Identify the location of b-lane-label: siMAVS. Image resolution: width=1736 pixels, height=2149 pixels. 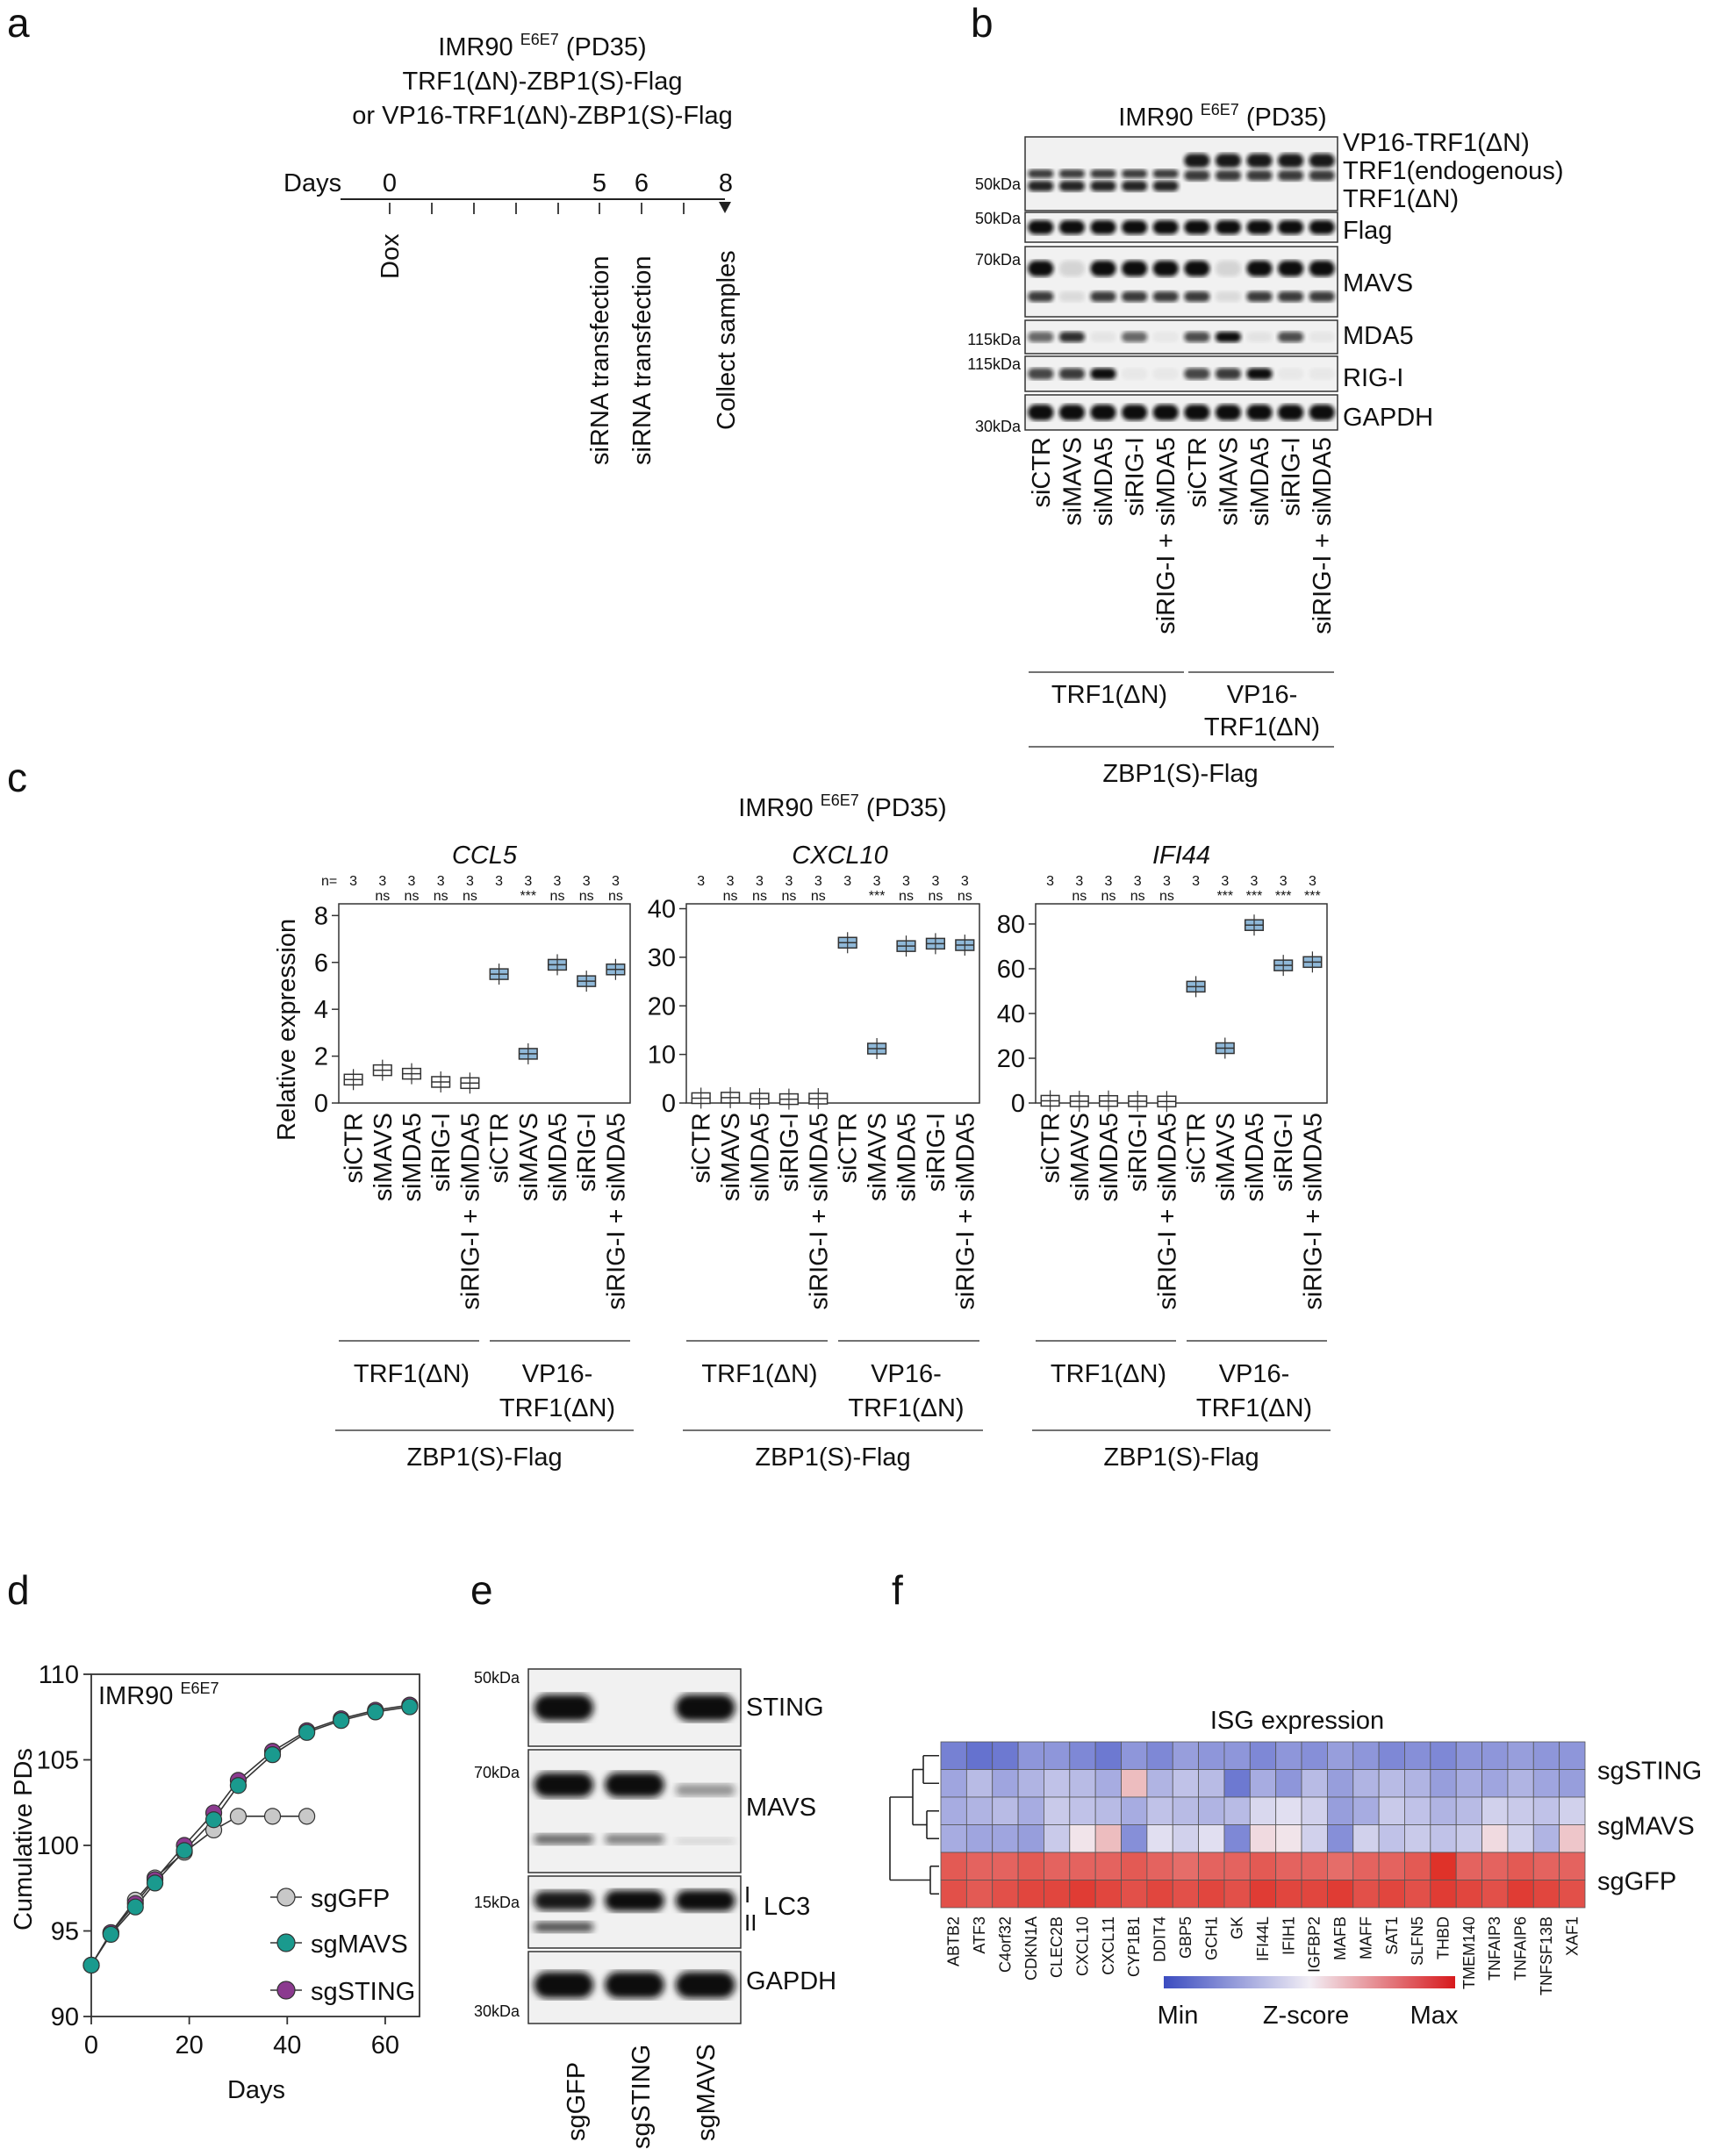
(1229, 481).